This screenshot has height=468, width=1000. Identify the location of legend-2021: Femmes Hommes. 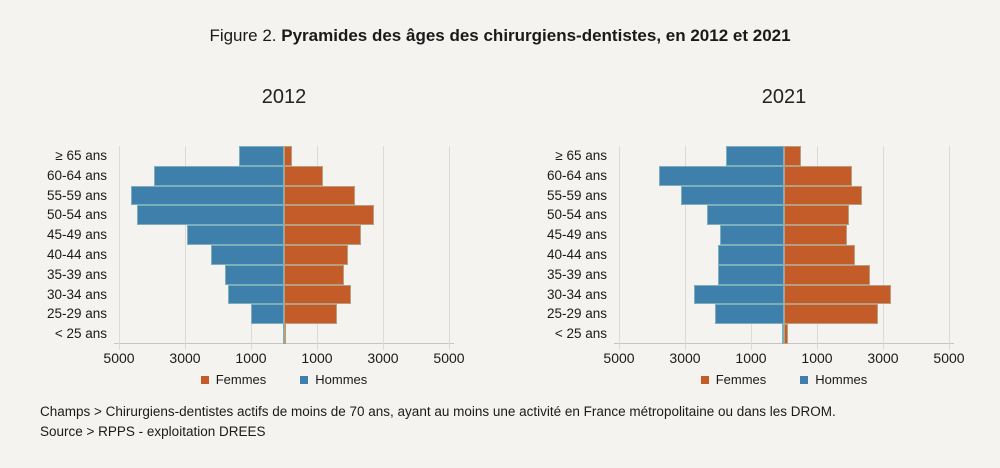
(784, 379).